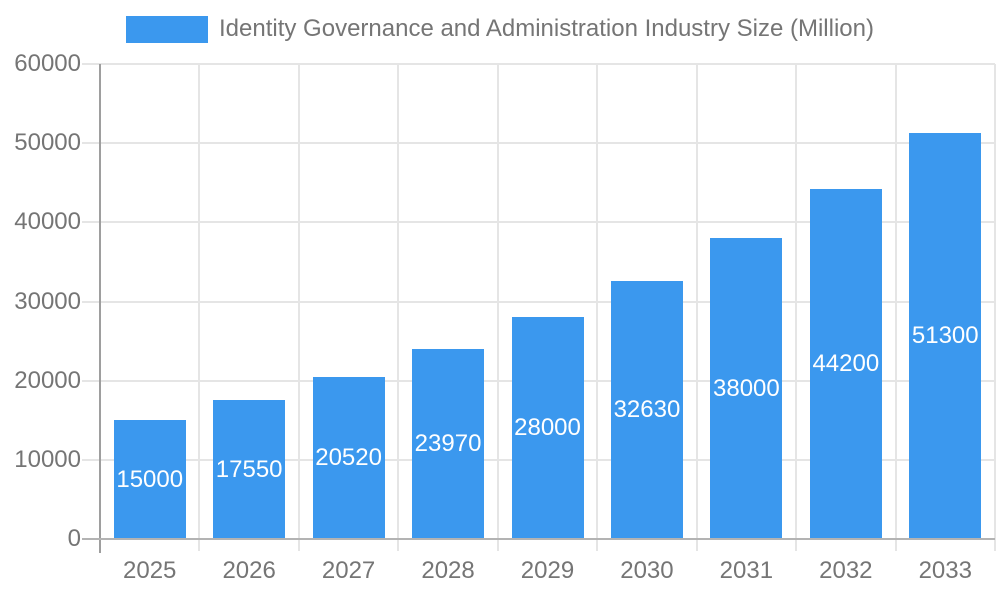 Image resolution: width=1000 pixels, height=600 pixels. I want to click on bar: 23970, so click(448, 444).